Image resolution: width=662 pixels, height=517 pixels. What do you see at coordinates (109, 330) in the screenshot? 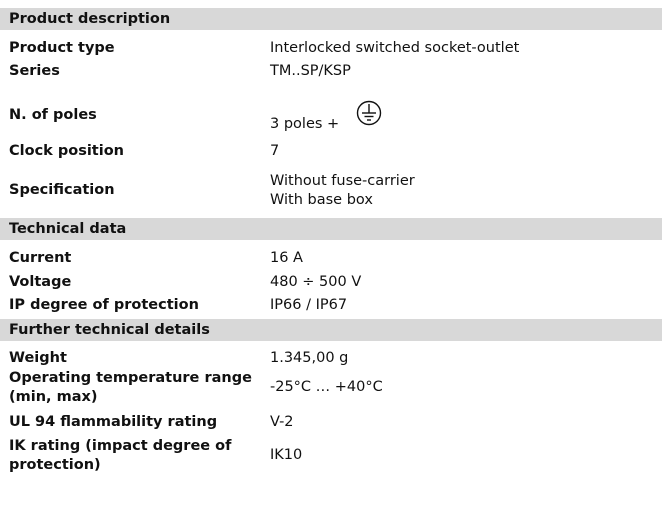
I see `section-title: Further technical details` at bounding box center [109, 330].